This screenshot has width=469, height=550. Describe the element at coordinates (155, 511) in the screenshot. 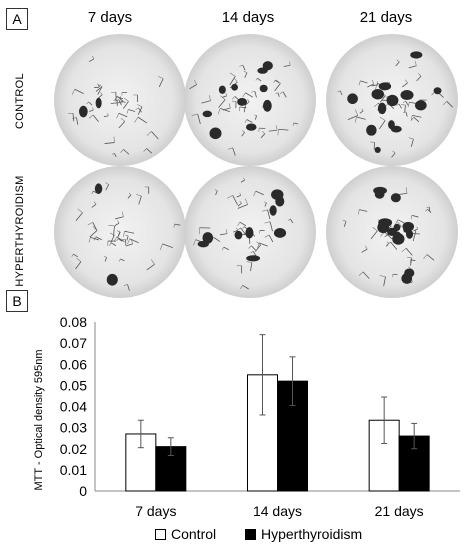

I see `x-tick-label: 7 days` at that location.